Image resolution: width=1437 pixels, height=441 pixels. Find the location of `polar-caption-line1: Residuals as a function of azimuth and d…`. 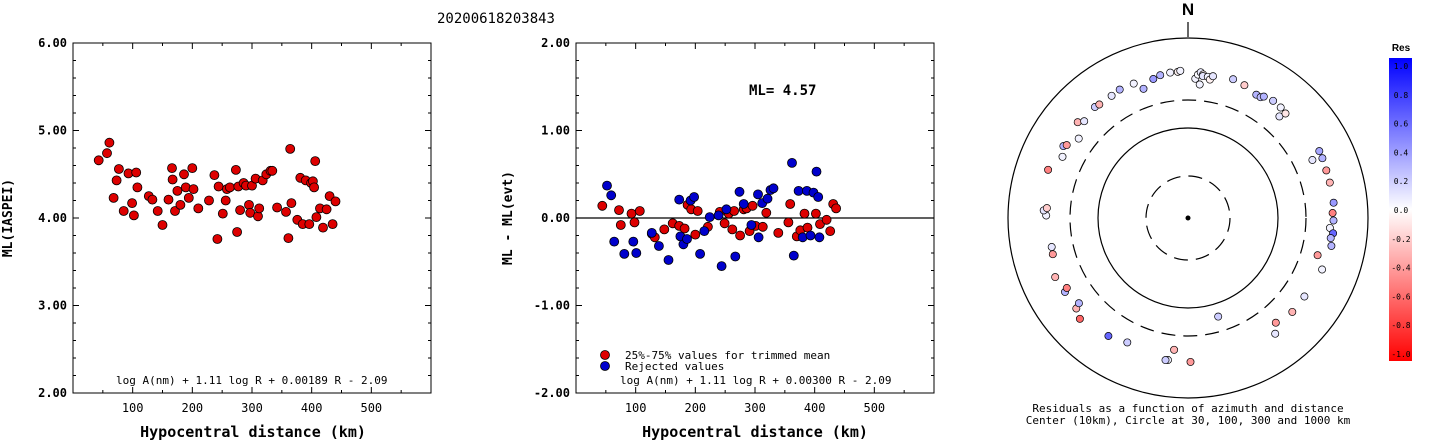

polar-caption-line1: Residuals as a function of azimuth and d… is located at coordinates (1187, 408).